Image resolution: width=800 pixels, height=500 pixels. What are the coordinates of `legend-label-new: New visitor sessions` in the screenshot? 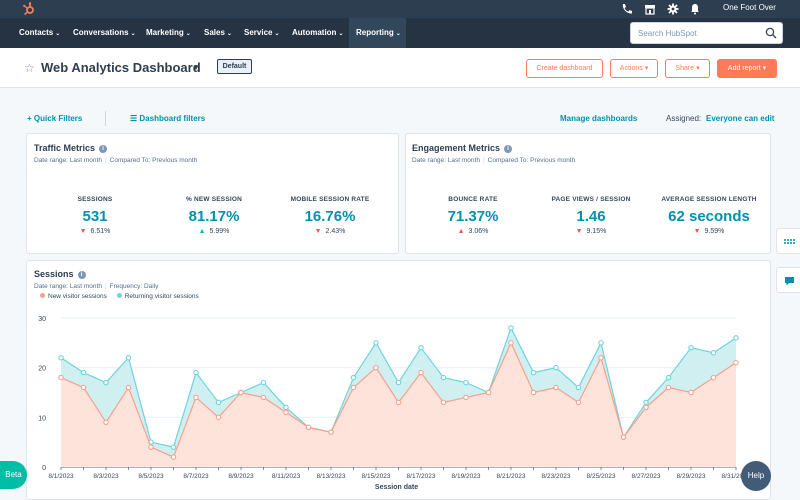 It's located at (77, 296).